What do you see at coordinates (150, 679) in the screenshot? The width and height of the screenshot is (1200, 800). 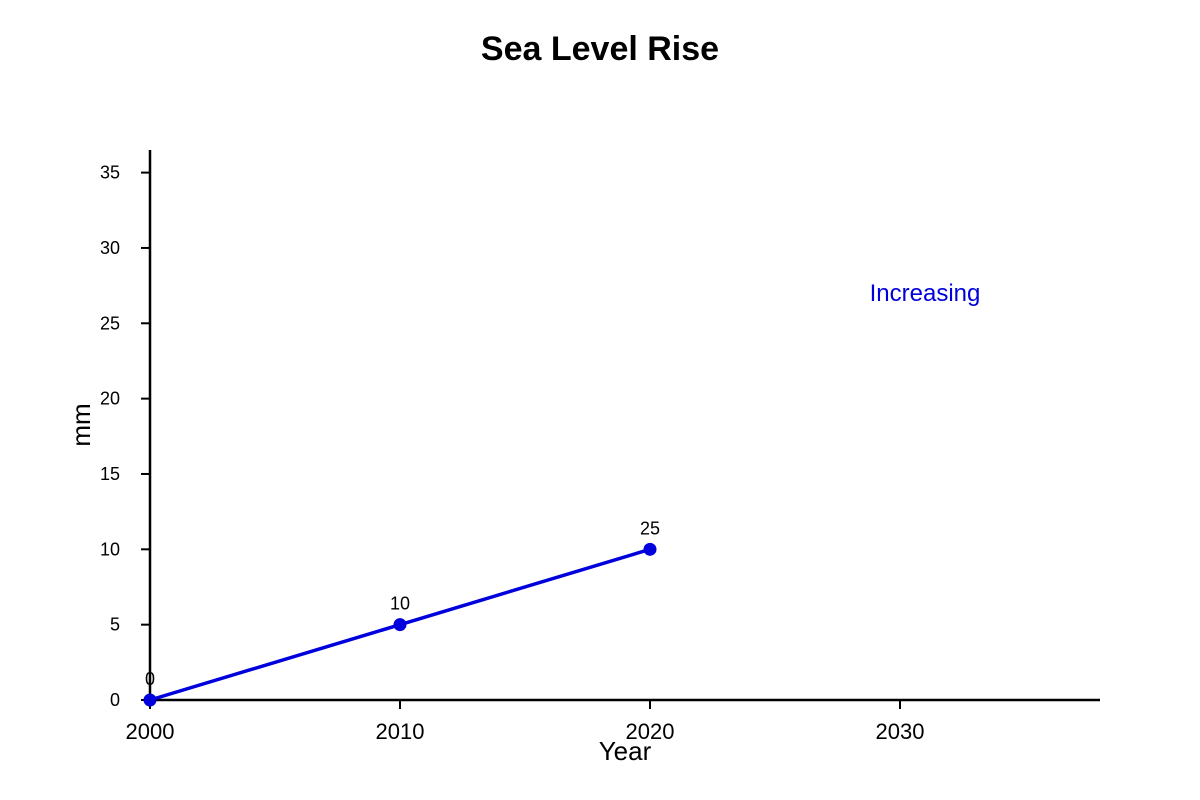 I see `data-label: 0` at bounding box center [150, 679].